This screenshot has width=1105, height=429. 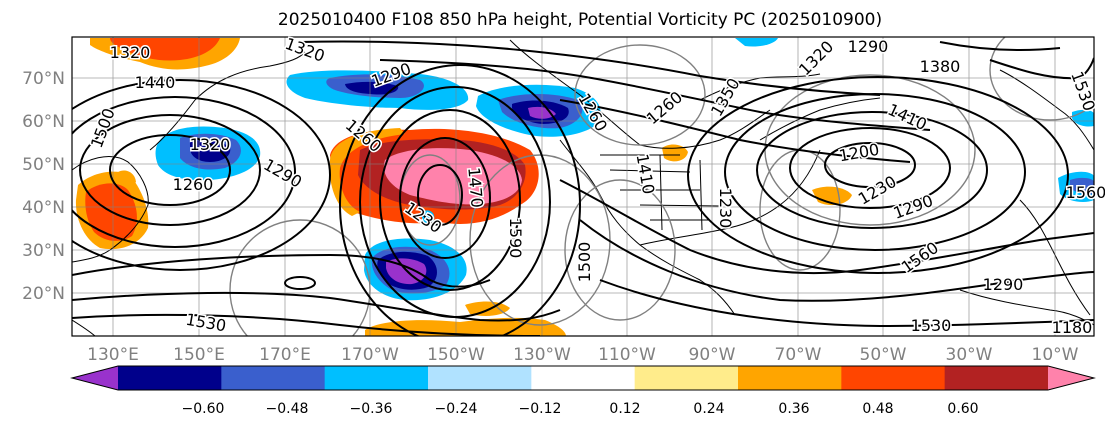 What do you see at coordinates (95, 378) in the screenshot?
I see `colorbar-extend-low` at bounding box center [95, 378].